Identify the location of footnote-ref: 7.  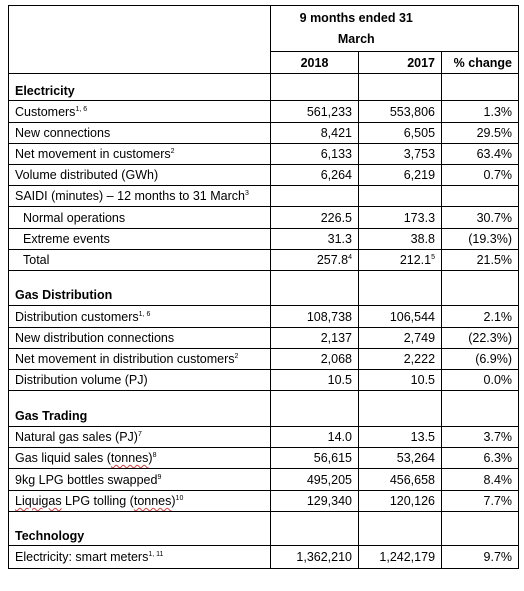
(139, 434).